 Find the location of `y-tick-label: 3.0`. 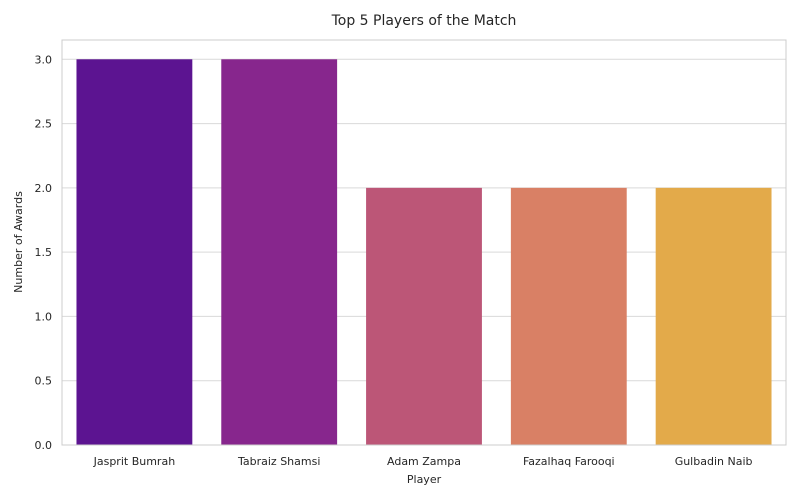

y-tick-label: 3.0 is located at coordinates (44, 59).